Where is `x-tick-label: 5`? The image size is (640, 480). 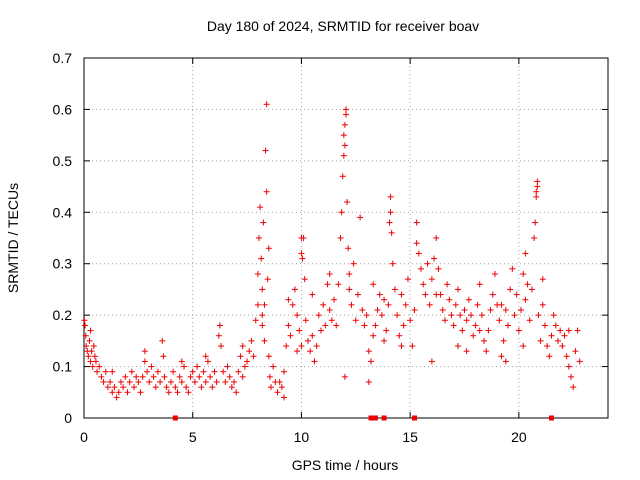
x-tick-label: 5 is located at coordinates (193, 437).